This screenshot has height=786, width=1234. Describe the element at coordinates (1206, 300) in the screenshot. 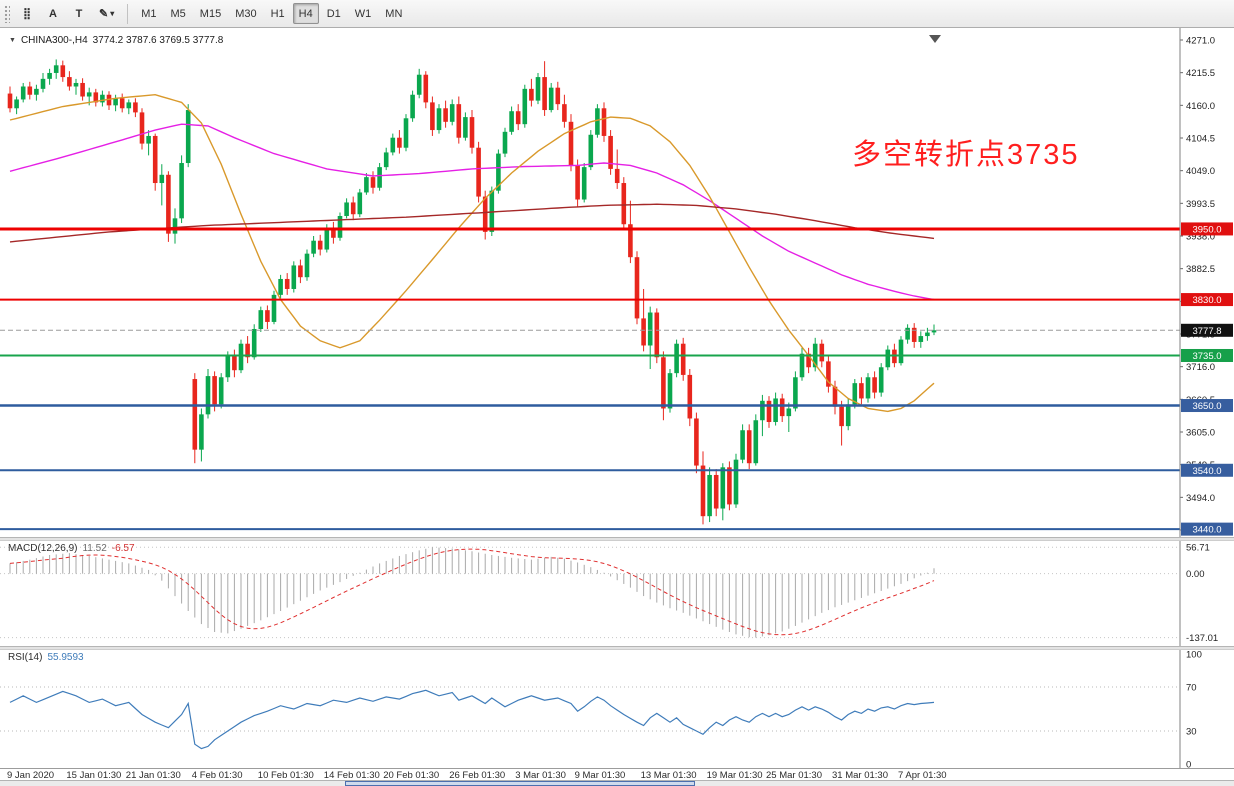

I see `svg-text: 3830.0` at that location.